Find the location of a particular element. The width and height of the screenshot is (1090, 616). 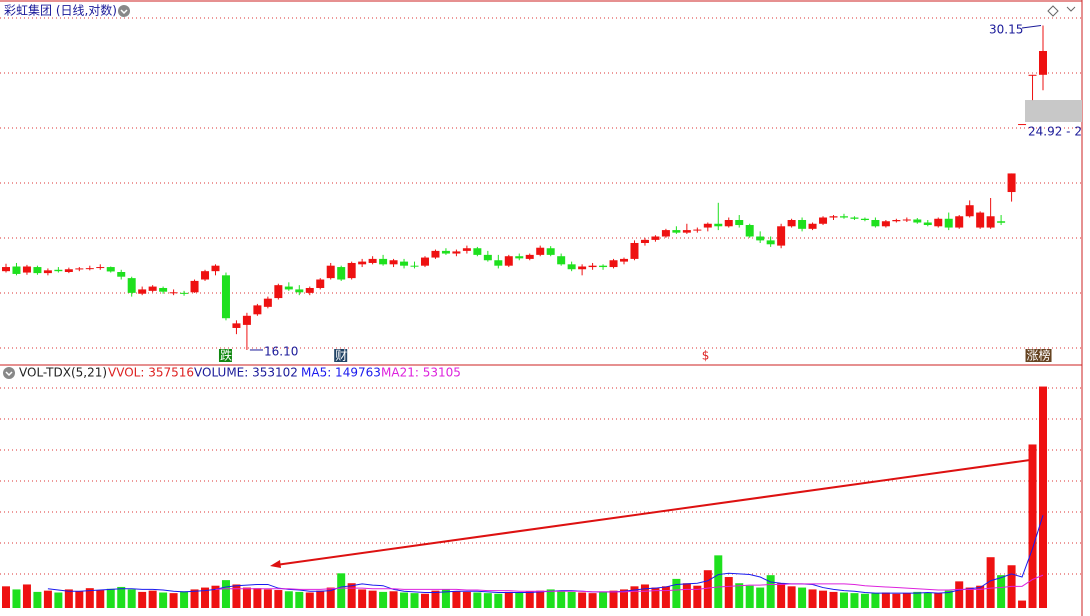

menu-icon is located at coordinates (1071, 9).